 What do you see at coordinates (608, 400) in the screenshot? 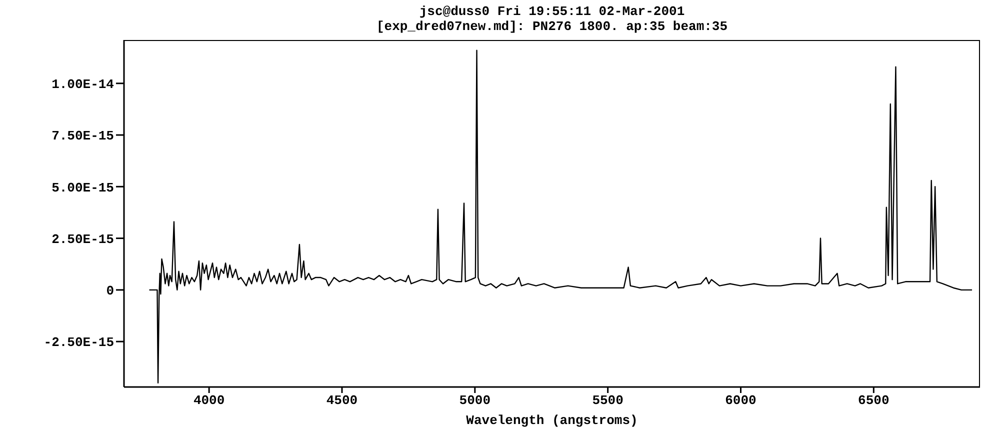
I see `x-tick-label: 5500` at bounding box center [608, 400].